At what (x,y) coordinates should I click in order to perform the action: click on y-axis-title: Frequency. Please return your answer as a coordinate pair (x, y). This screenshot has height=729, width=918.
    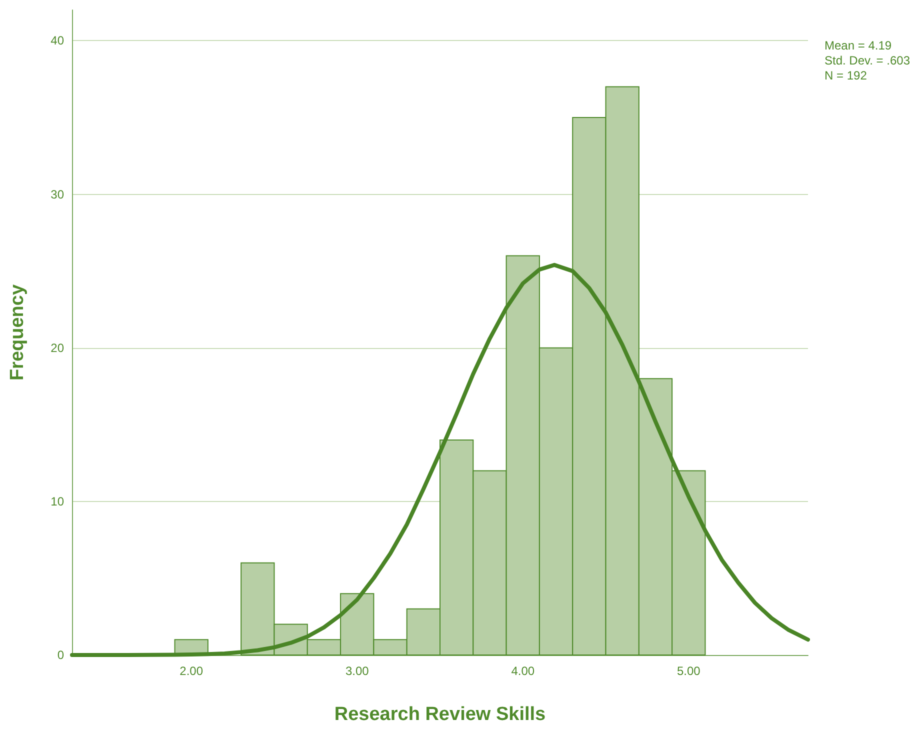
    Looking at the image, I should click on (17, 332).